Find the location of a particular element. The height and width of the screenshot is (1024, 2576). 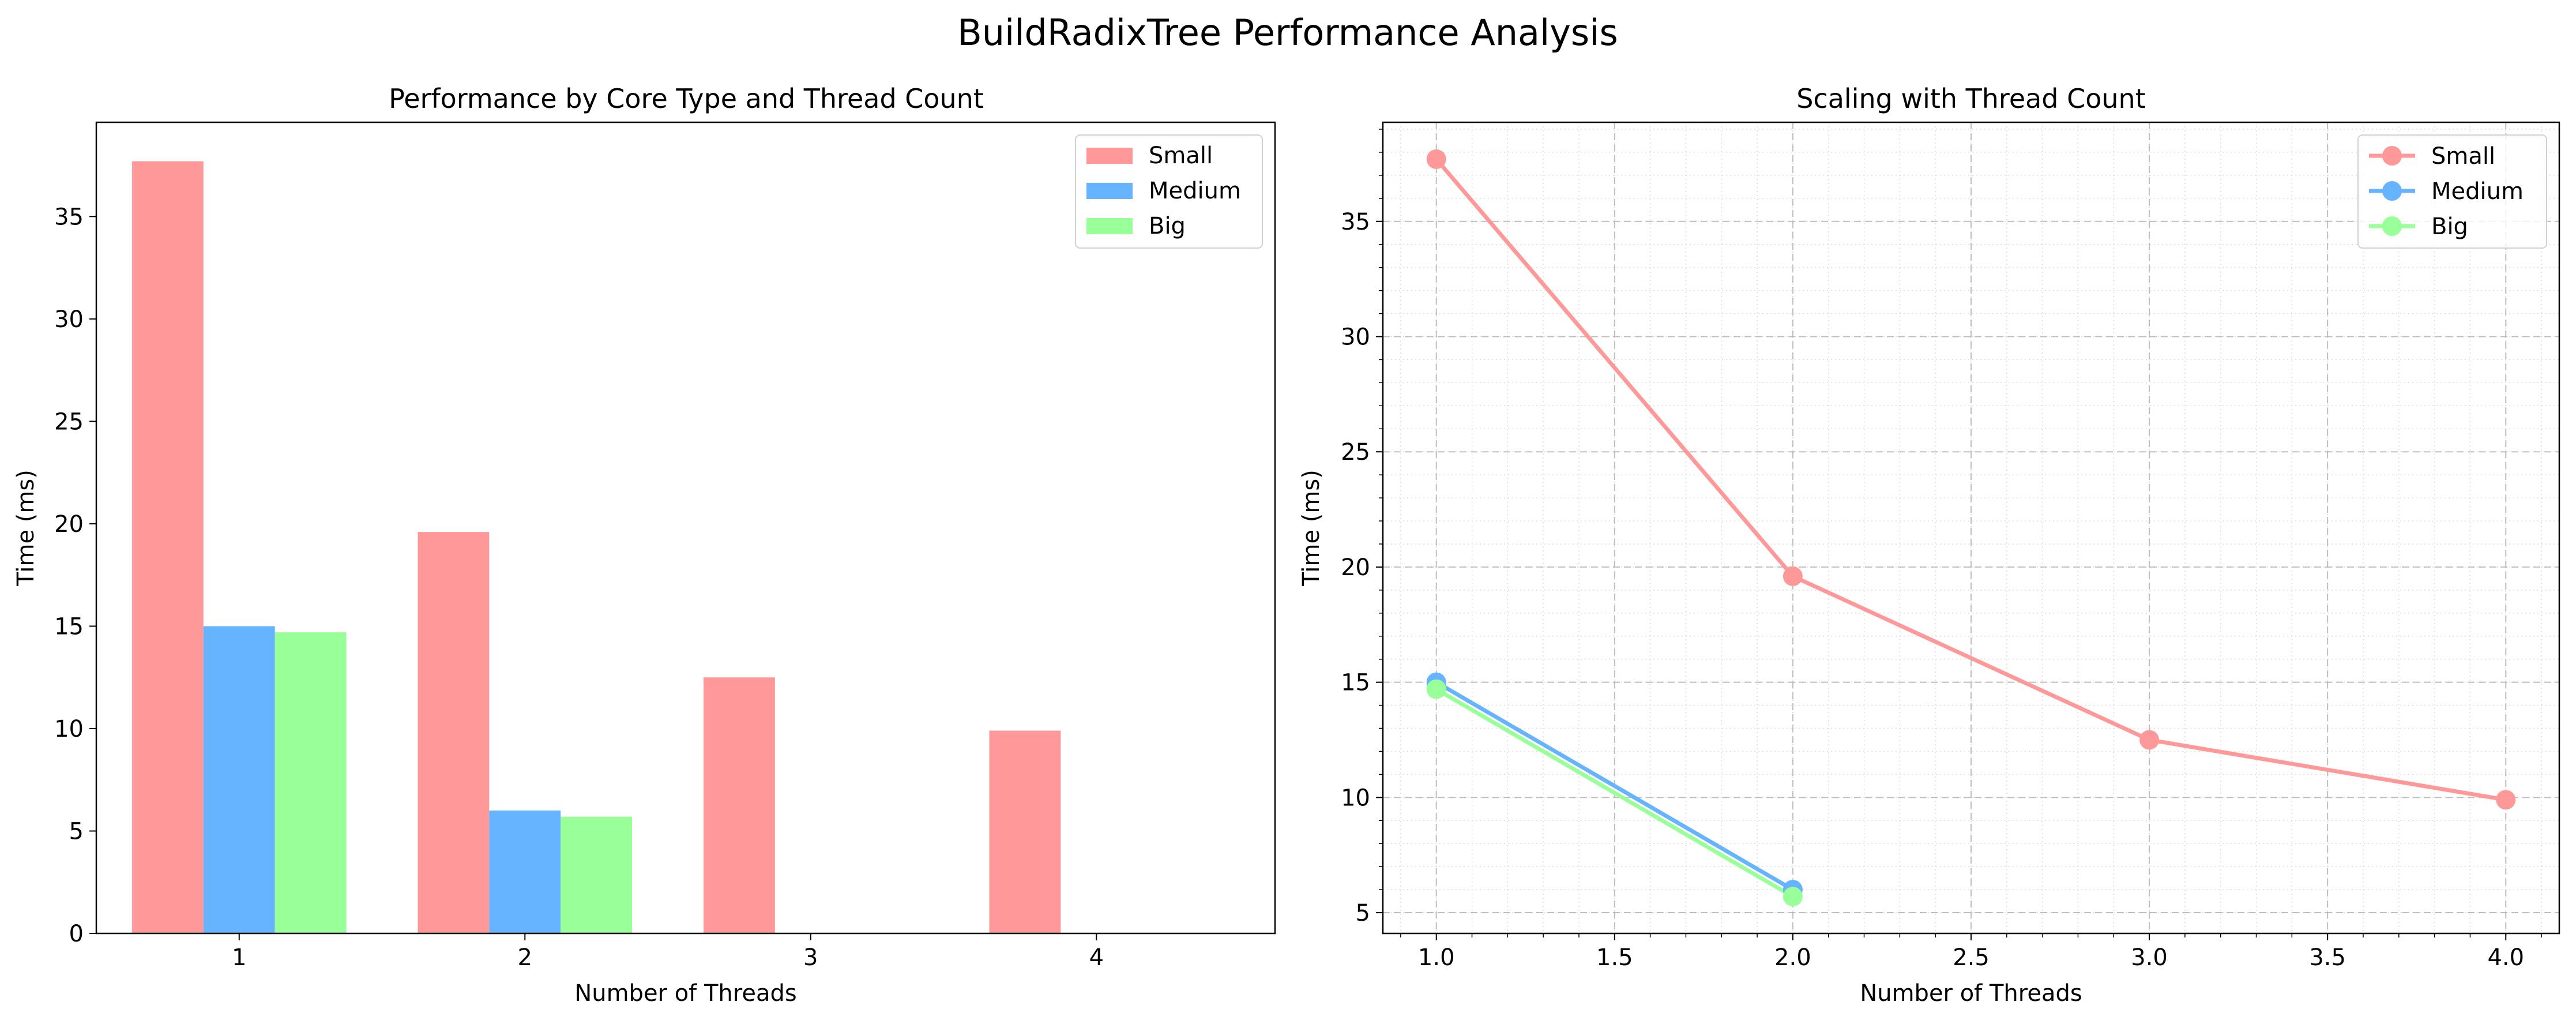

bar-chart-xlabel: Number of Threads is located at coordinates (685, 993).